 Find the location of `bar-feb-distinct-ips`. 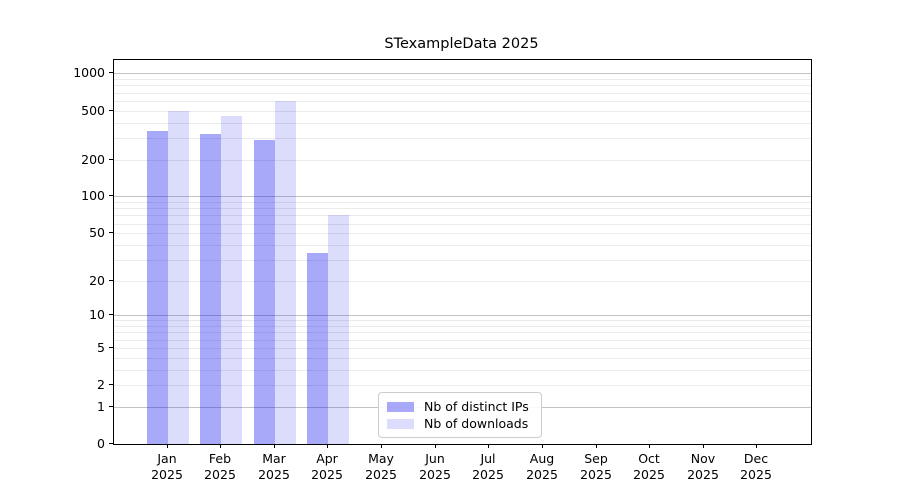

bar-feb-distinct-ips is located at coordinates (210, 289).